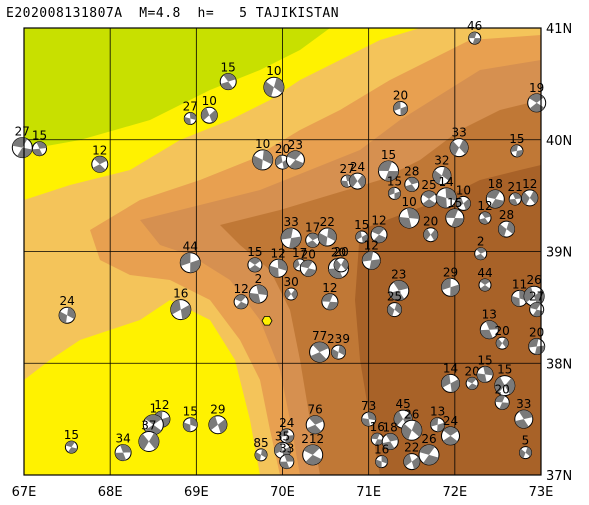  Describe the element at coordinates (22, 132) in the screenshot. I see `depth-label: 27` at that location.